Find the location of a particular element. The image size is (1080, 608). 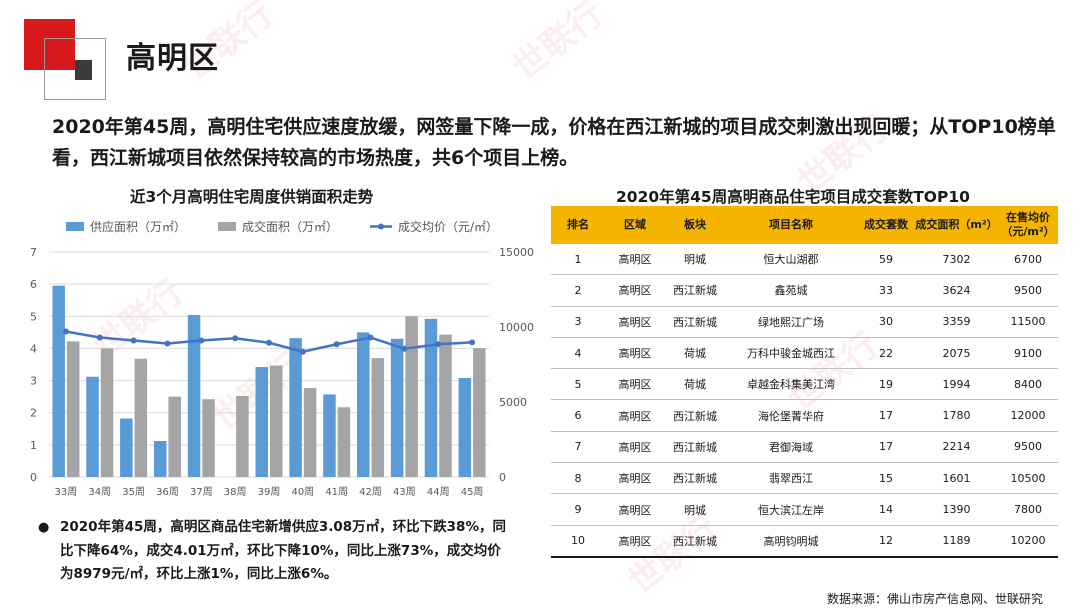

cell-rank: 9 is located at coordinates (578, 509).